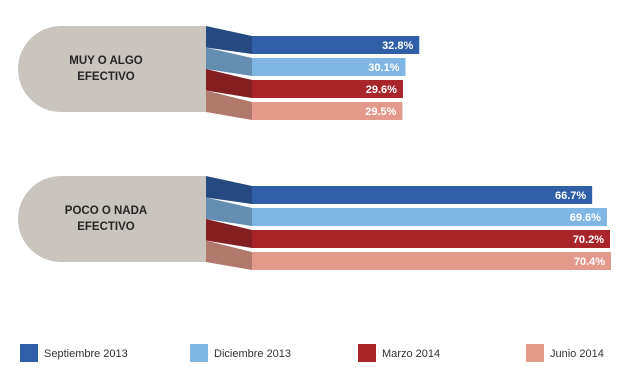  What do you see at coordinates (570, 196) in the screenshot?
I see `bar-value-label: 66.7%` at bounding box center [570, 196].